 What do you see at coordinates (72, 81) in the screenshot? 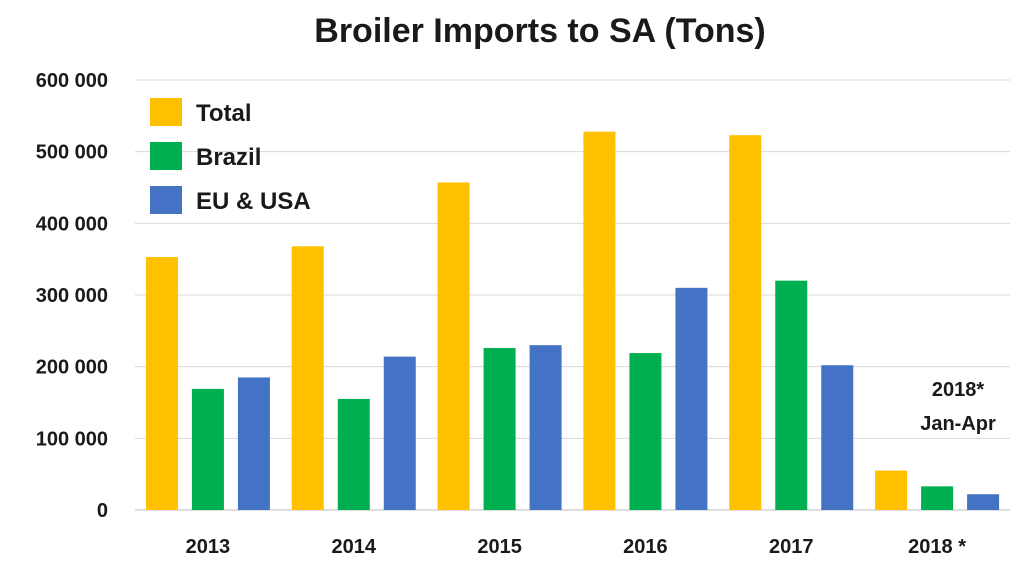
I see `y-tick-label-6: 600 000` at bounding box center [72, 81].